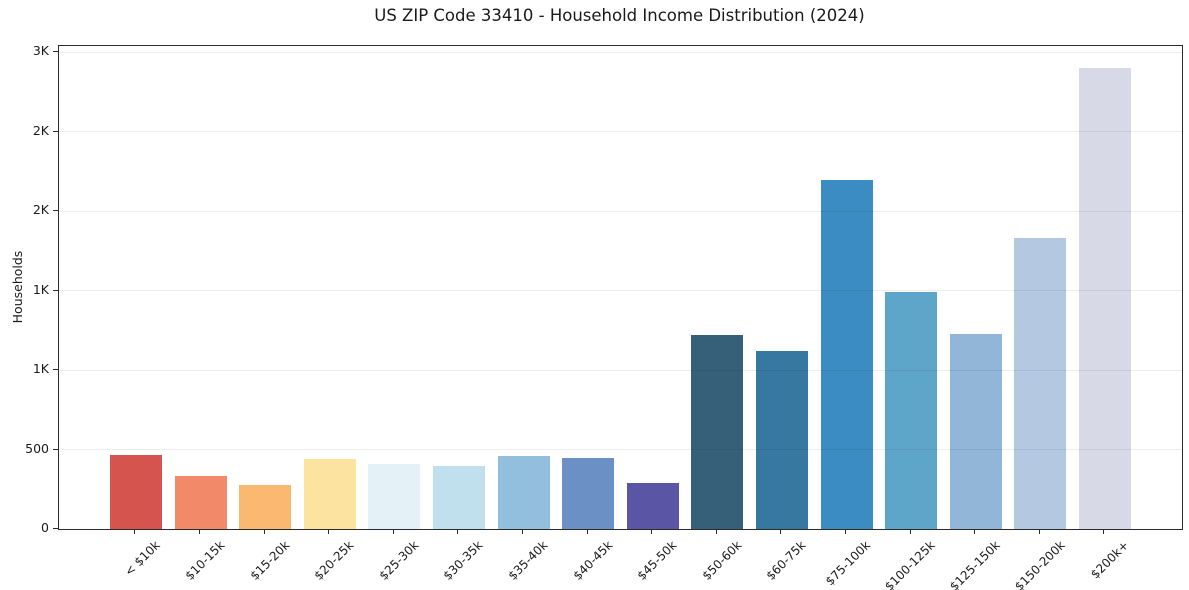 The image size is (1189, 590). I want to click on x-tick-label: $50-60k, so click(722, 560).